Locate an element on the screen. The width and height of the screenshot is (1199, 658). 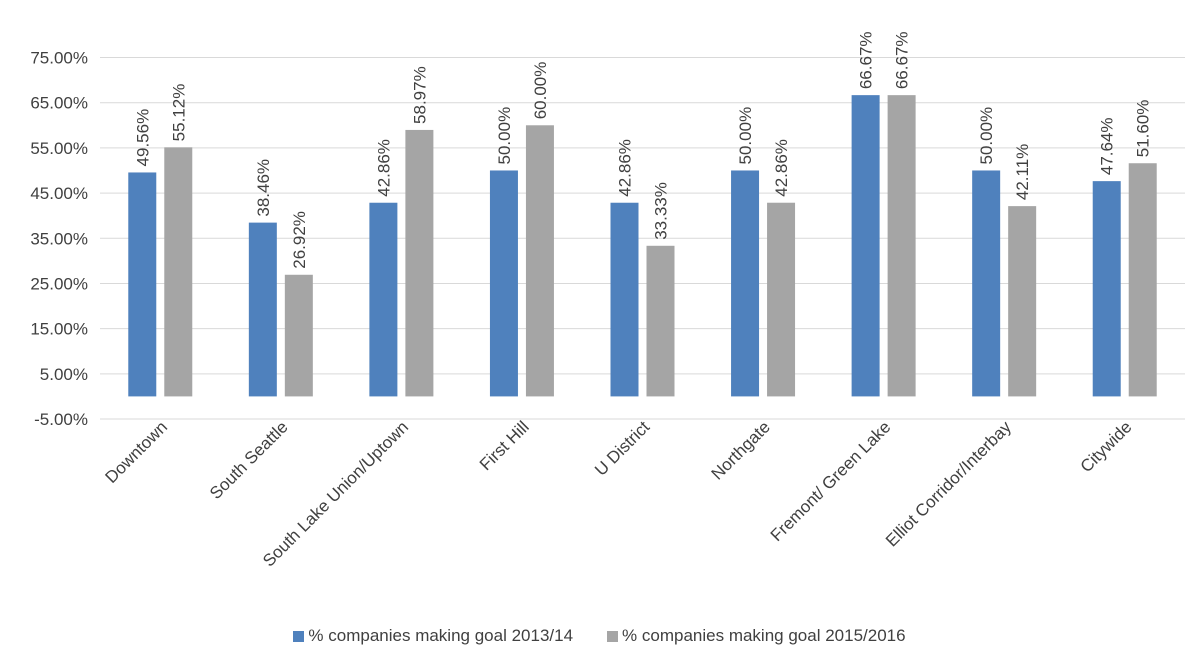
category-label: Downtown is located at coordinates (137, 452).